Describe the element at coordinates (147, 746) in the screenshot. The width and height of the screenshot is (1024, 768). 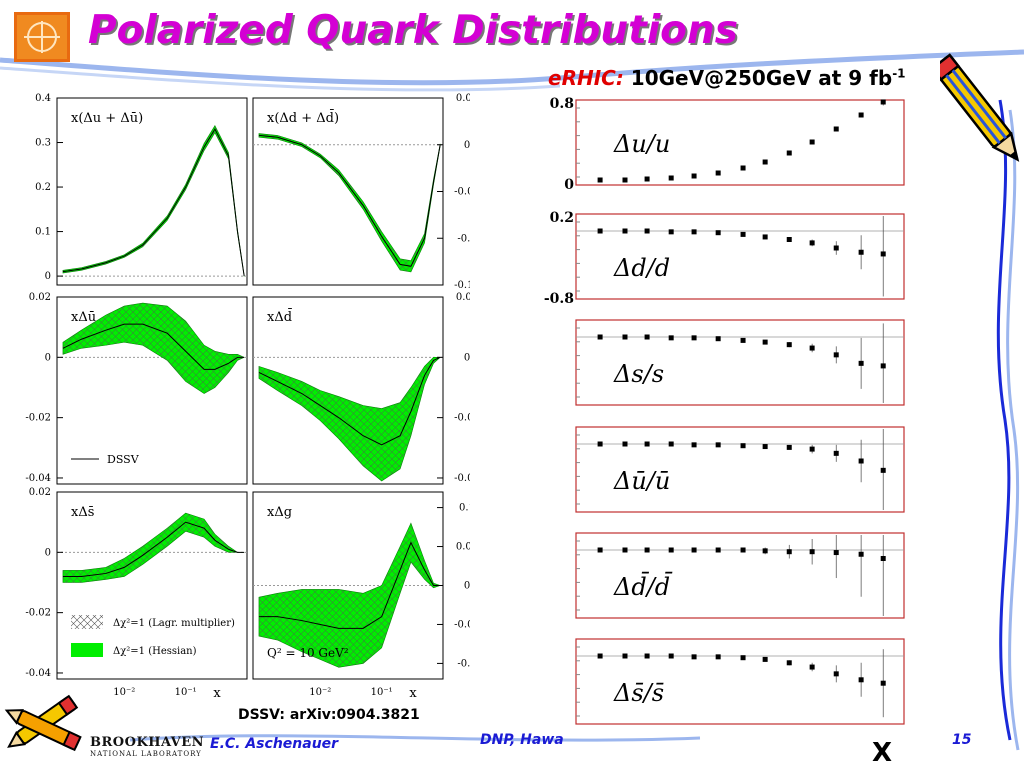
I see `lab-logo: BROOKHAVEN NATIONAL LABORATORY` at that location.